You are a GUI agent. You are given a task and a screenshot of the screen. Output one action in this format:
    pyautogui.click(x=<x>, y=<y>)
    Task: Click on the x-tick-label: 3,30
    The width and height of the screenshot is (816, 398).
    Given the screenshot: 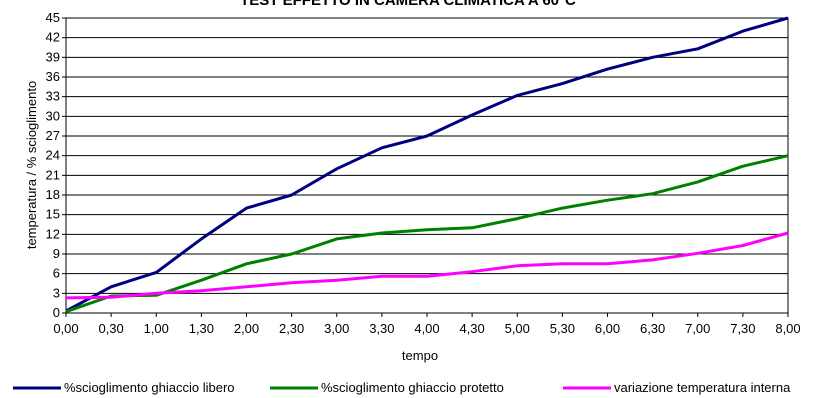 What is the action you would take?
    pyautogui.click(x=381, y=328)
    